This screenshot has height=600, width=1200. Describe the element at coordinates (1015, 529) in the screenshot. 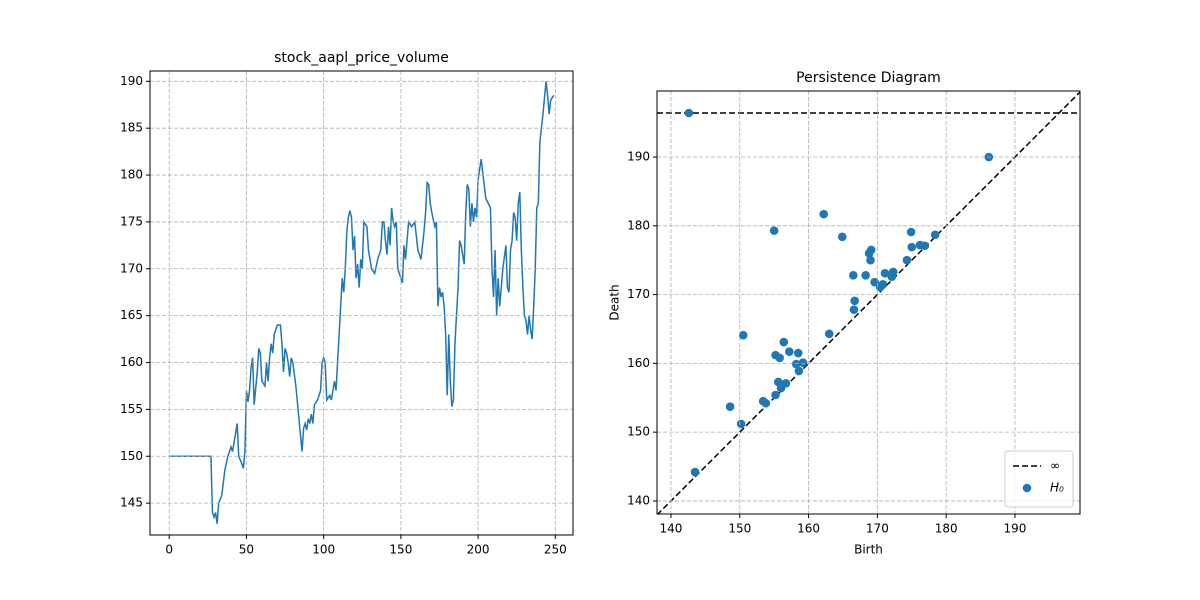

I see `x-tick-label: 190` at that location.